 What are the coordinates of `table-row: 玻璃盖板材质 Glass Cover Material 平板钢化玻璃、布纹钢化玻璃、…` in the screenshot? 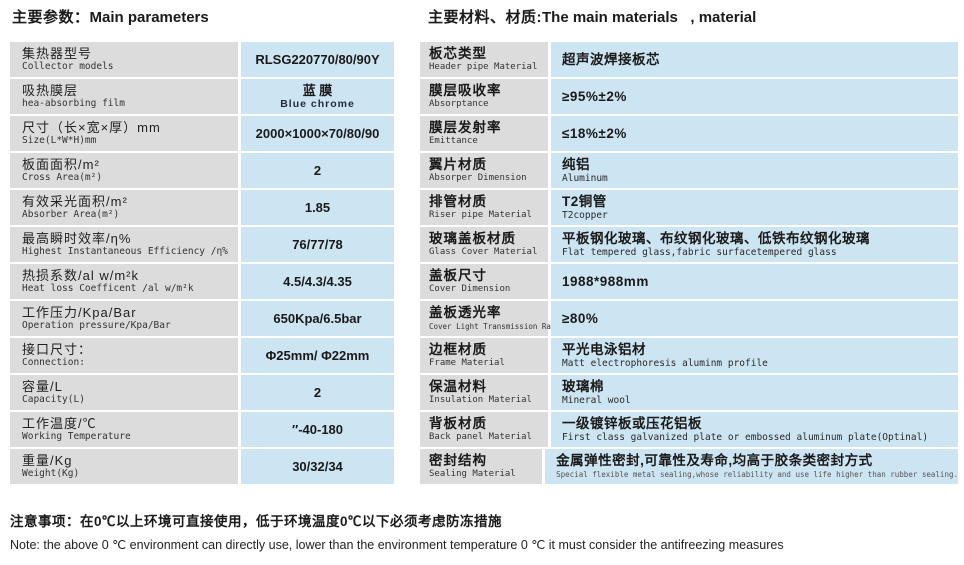 It's located at (689, 244).